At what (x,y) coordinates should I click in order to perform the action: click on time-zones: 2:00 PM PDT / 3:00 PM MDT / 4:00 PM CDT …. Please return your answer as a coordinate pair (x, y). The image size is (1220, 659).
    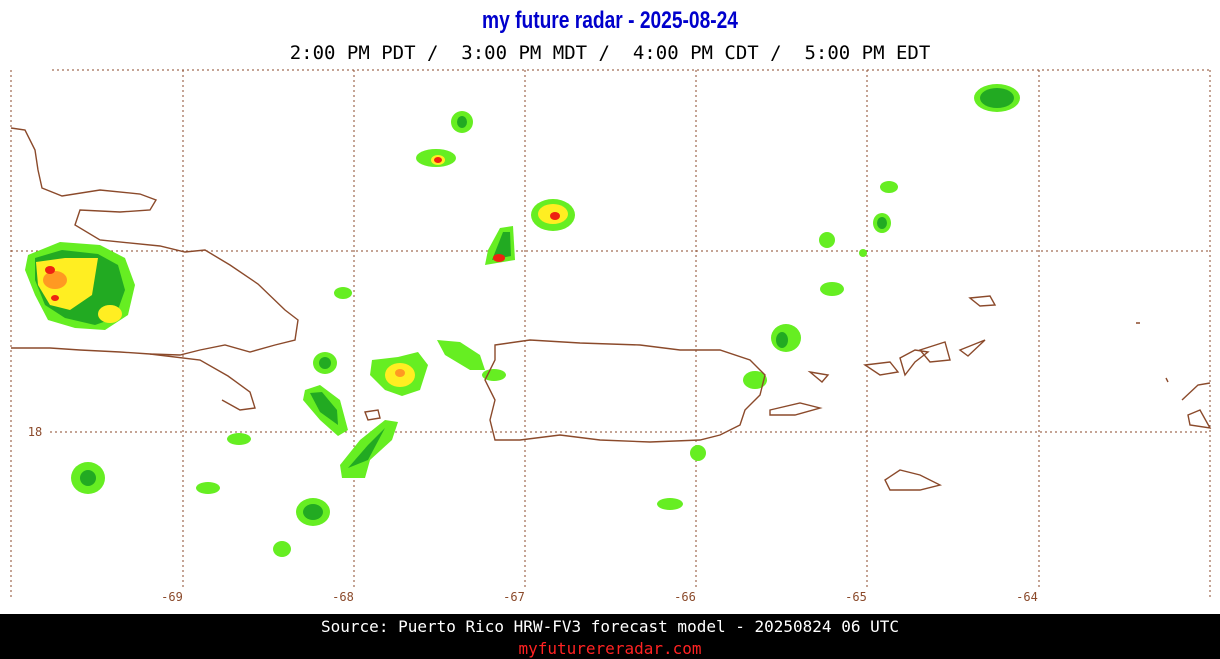
    Looking at the image, I should click on (610, 53).